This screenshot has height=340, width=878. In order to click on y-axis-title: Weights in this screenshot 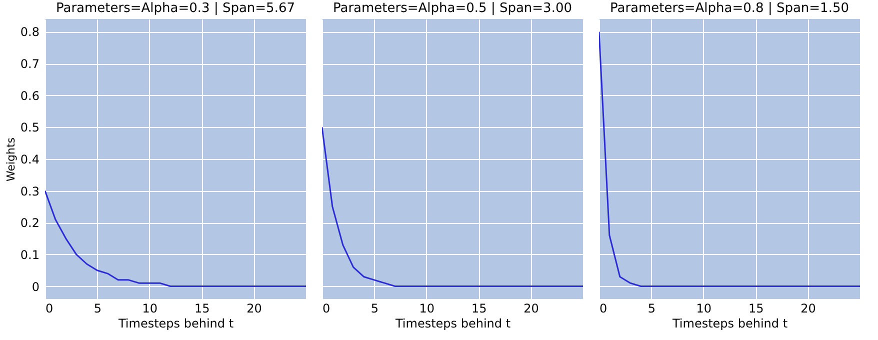, I will do `click(11, 159)`.